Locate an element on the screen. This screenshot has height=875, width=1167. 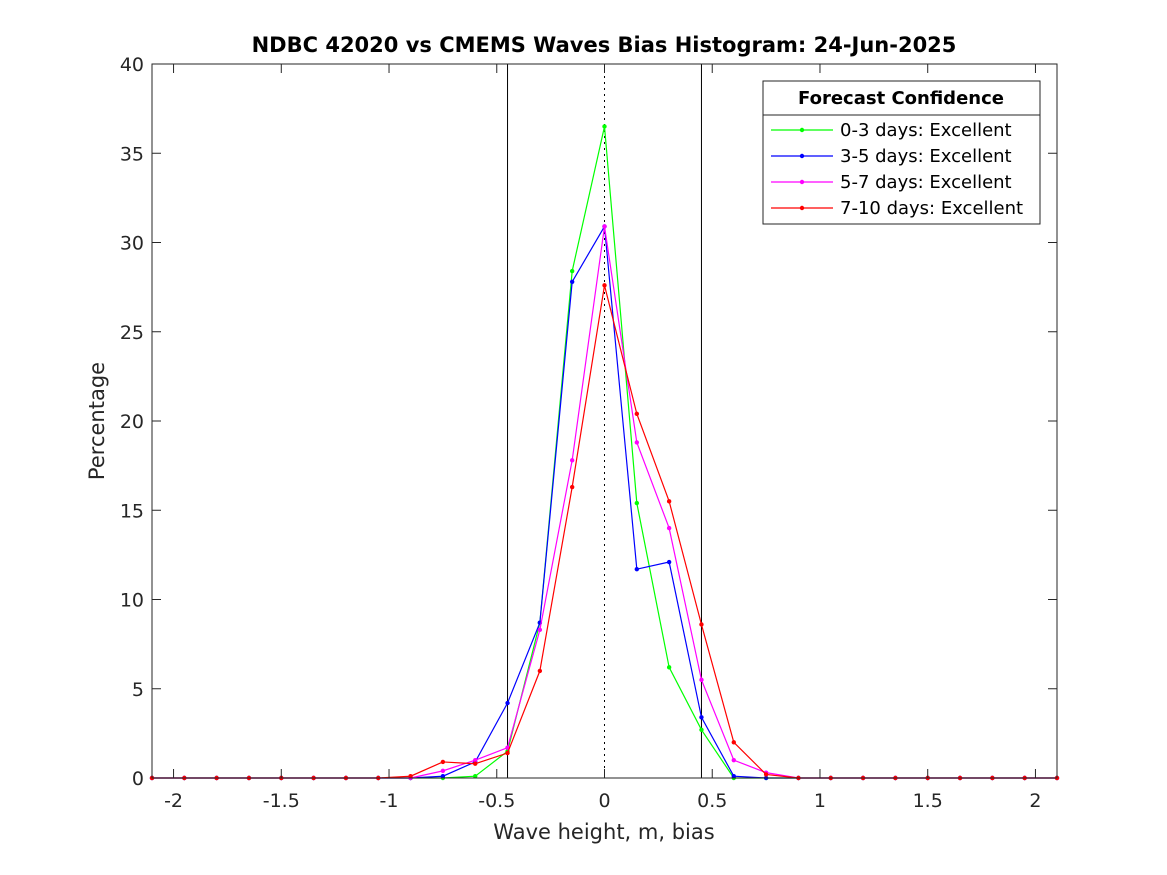
x-tick-label: -1 is located at coordinates (389, 801).